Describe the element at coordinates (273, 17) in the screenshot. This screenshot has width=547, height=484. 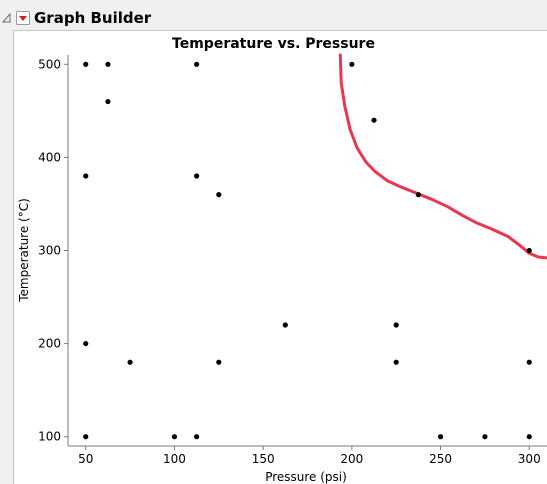
I see `title-bar: Graph Builder` at that location.